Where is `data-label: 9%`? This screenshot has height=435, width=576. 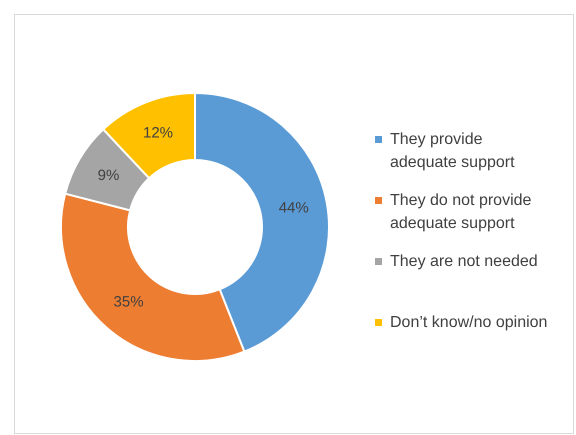
data-label: 9% is located at coordinates (109, 175).